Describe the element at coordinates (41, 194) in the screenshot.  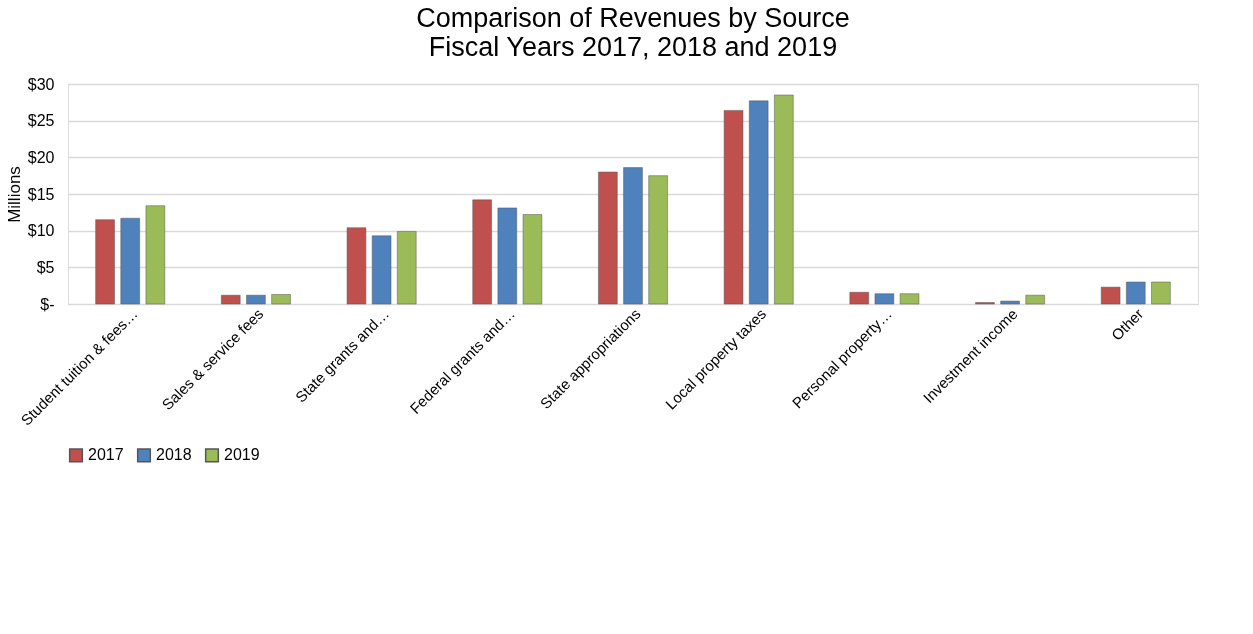
I see `y-tick-label: $15` at that location.